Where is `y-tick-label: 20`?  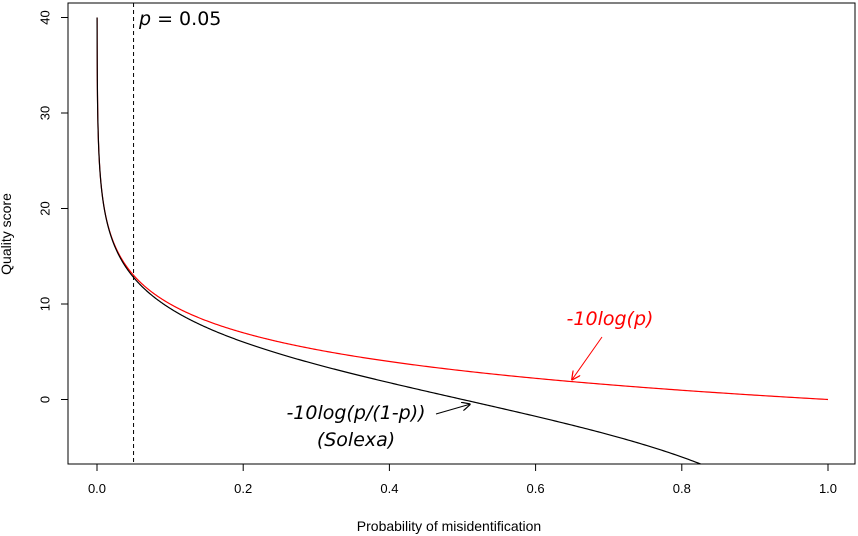
y-tick-label: 20 is located at coordinates (45, 208).